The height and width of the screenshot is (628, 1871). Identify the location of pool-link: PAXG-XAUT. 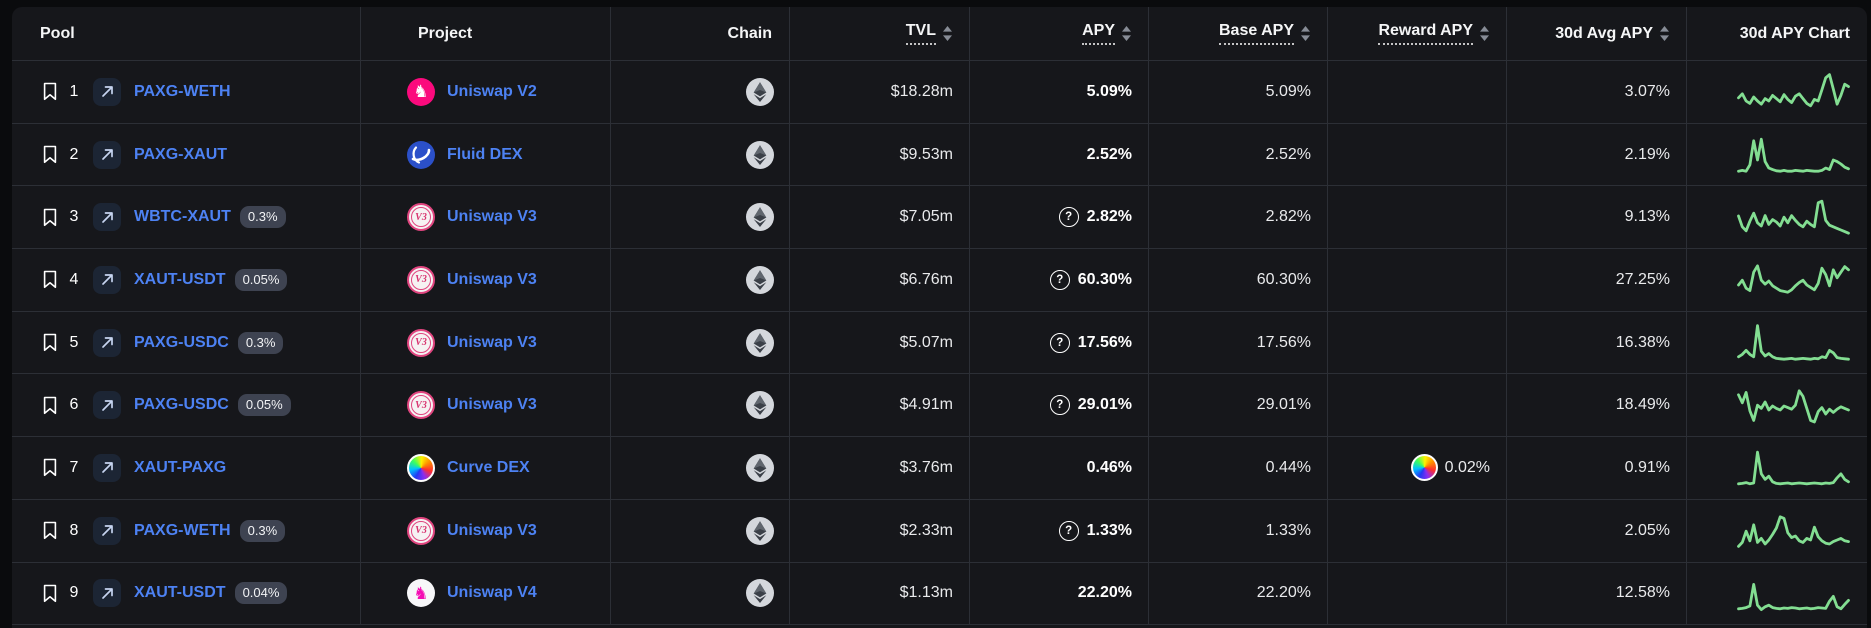
(181, 154).